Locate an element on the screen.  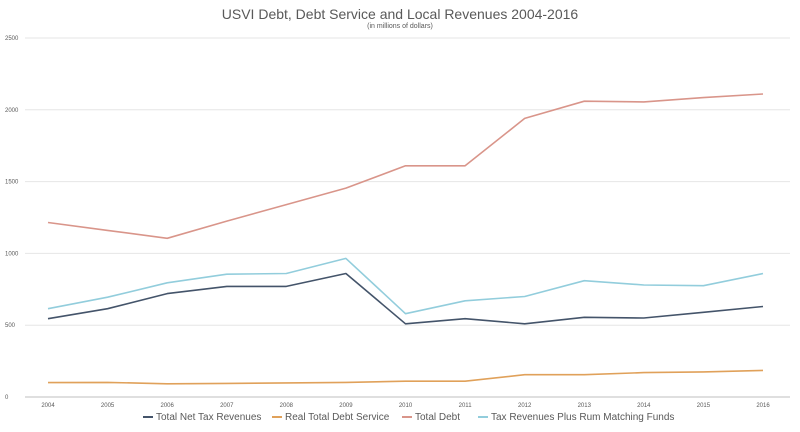
legend-label: Total Debt is located at coordinates (437, 417).